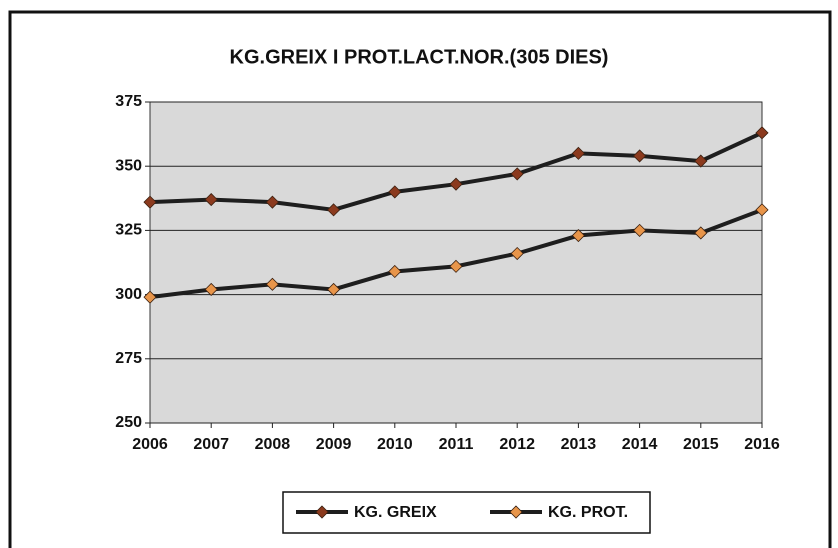  Describe the element at coordinates (128, 165) in the screenshot. I see `y-tick-label: 350` at that location.